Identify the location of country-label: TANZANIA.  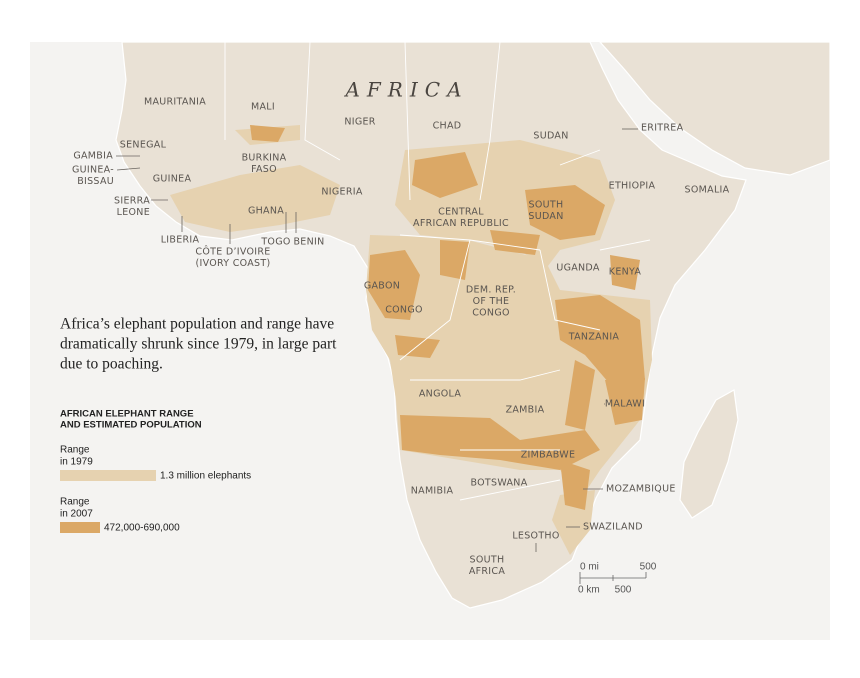
(594, 337).